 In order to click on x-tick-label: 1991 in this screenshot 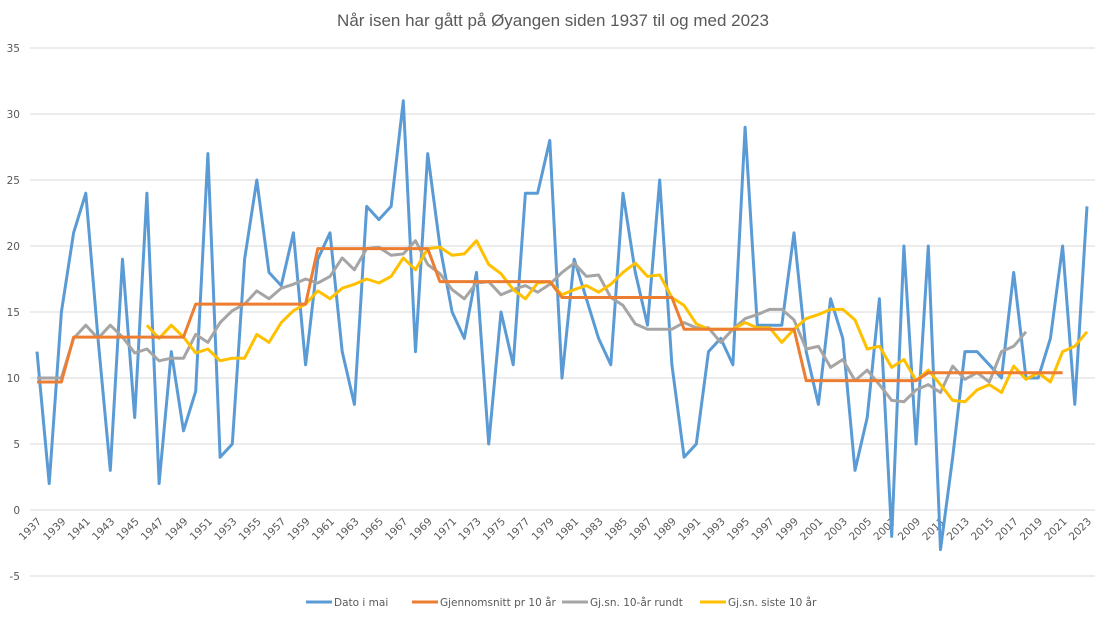, I will do `click(689, 529)`.